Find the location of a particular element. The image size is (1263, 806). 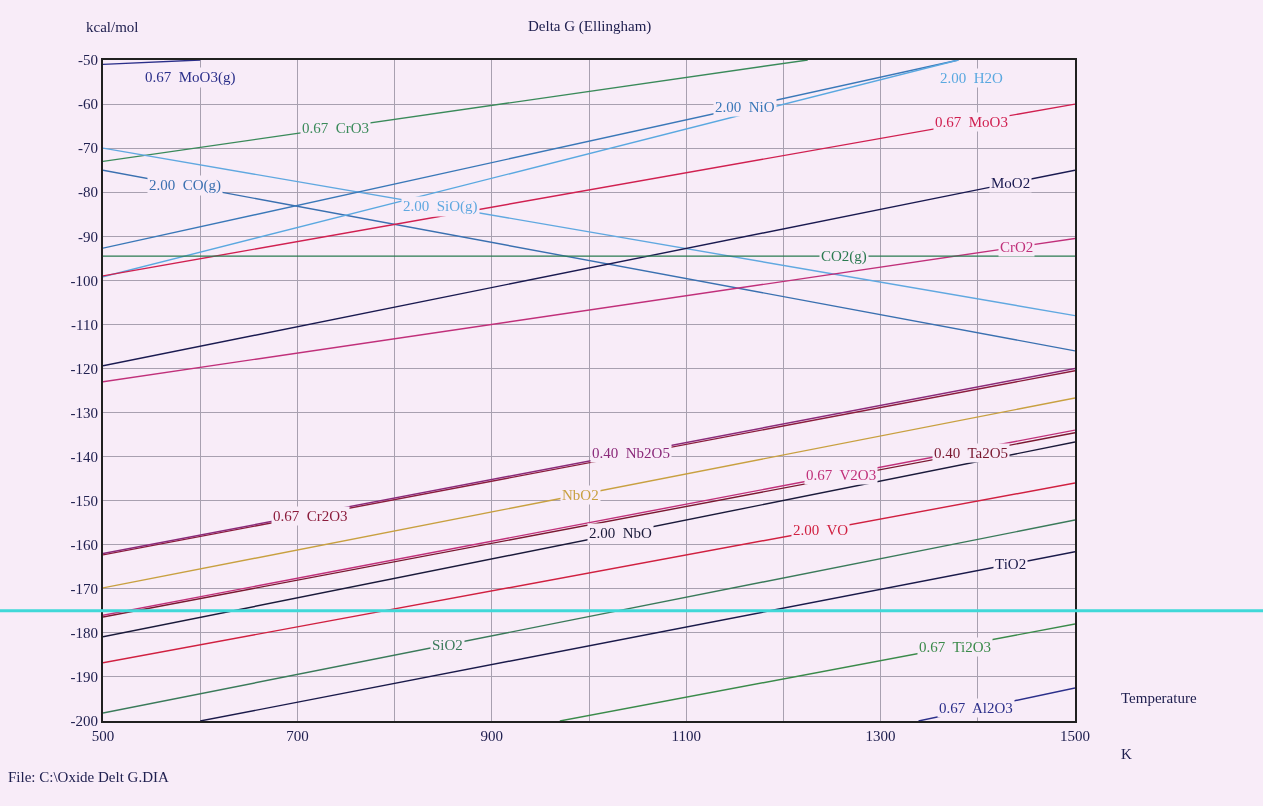

series-label: 0.67 Cr2O3 is located at coordinates (310, 516).